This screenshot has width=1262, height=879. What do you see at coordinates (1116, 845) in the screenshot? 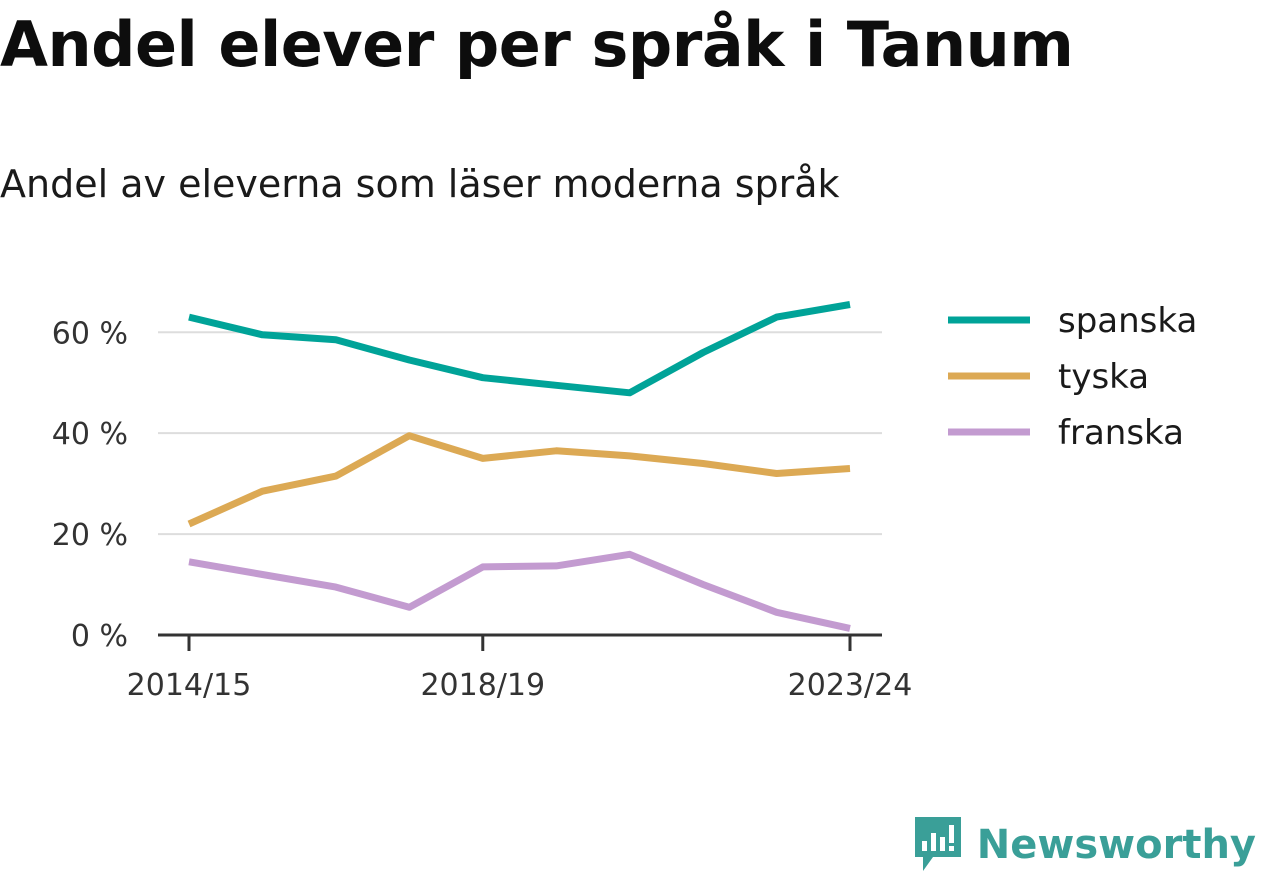
I see `brand-name: Newsworthy` at bounding box center [1116, 845].